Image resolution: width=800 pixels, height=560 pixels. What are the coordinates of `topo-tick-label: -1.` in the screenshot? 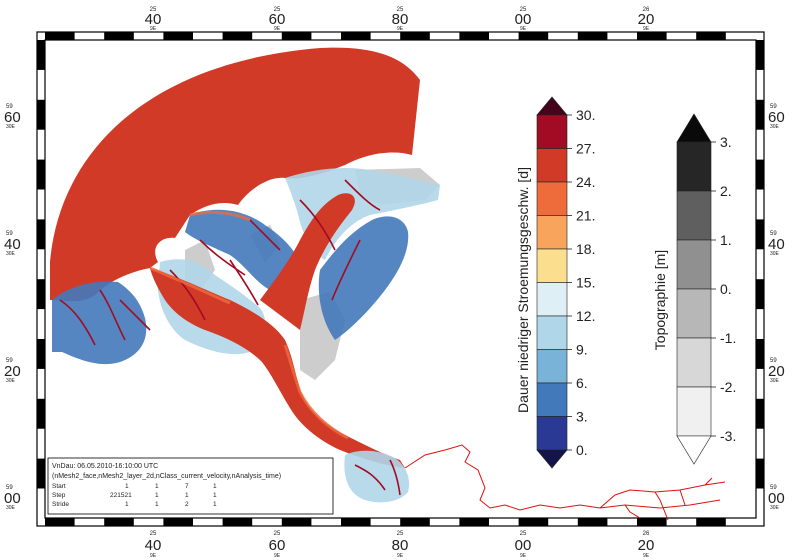 It's located at (728, 338).